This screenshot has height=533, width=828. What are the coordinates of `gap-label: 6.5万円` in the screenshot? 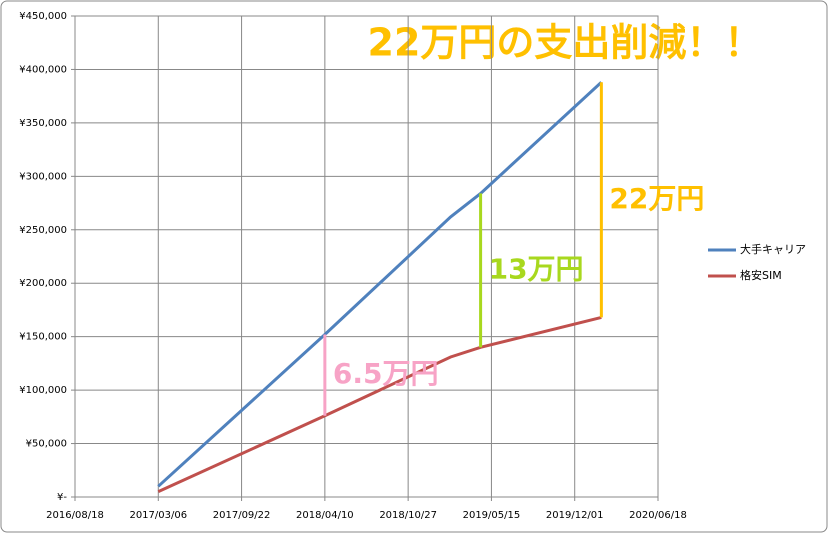 It's located at (386, 373).